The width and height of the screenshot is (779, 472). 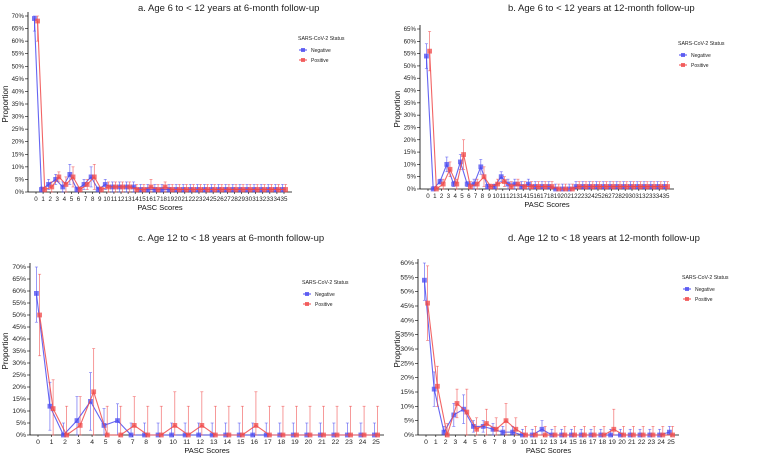 I want to click on x-tick-label: 6, so click(x=119, y=442).